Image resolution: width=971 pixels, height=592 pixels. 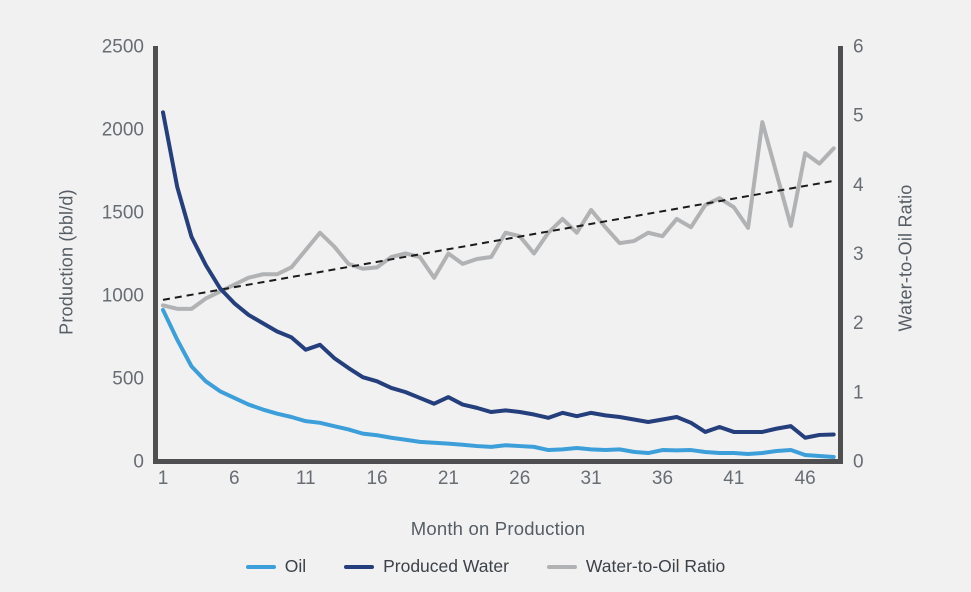 I want to click on left-axis-tick-label: 2500, so click(x=123, y=47).